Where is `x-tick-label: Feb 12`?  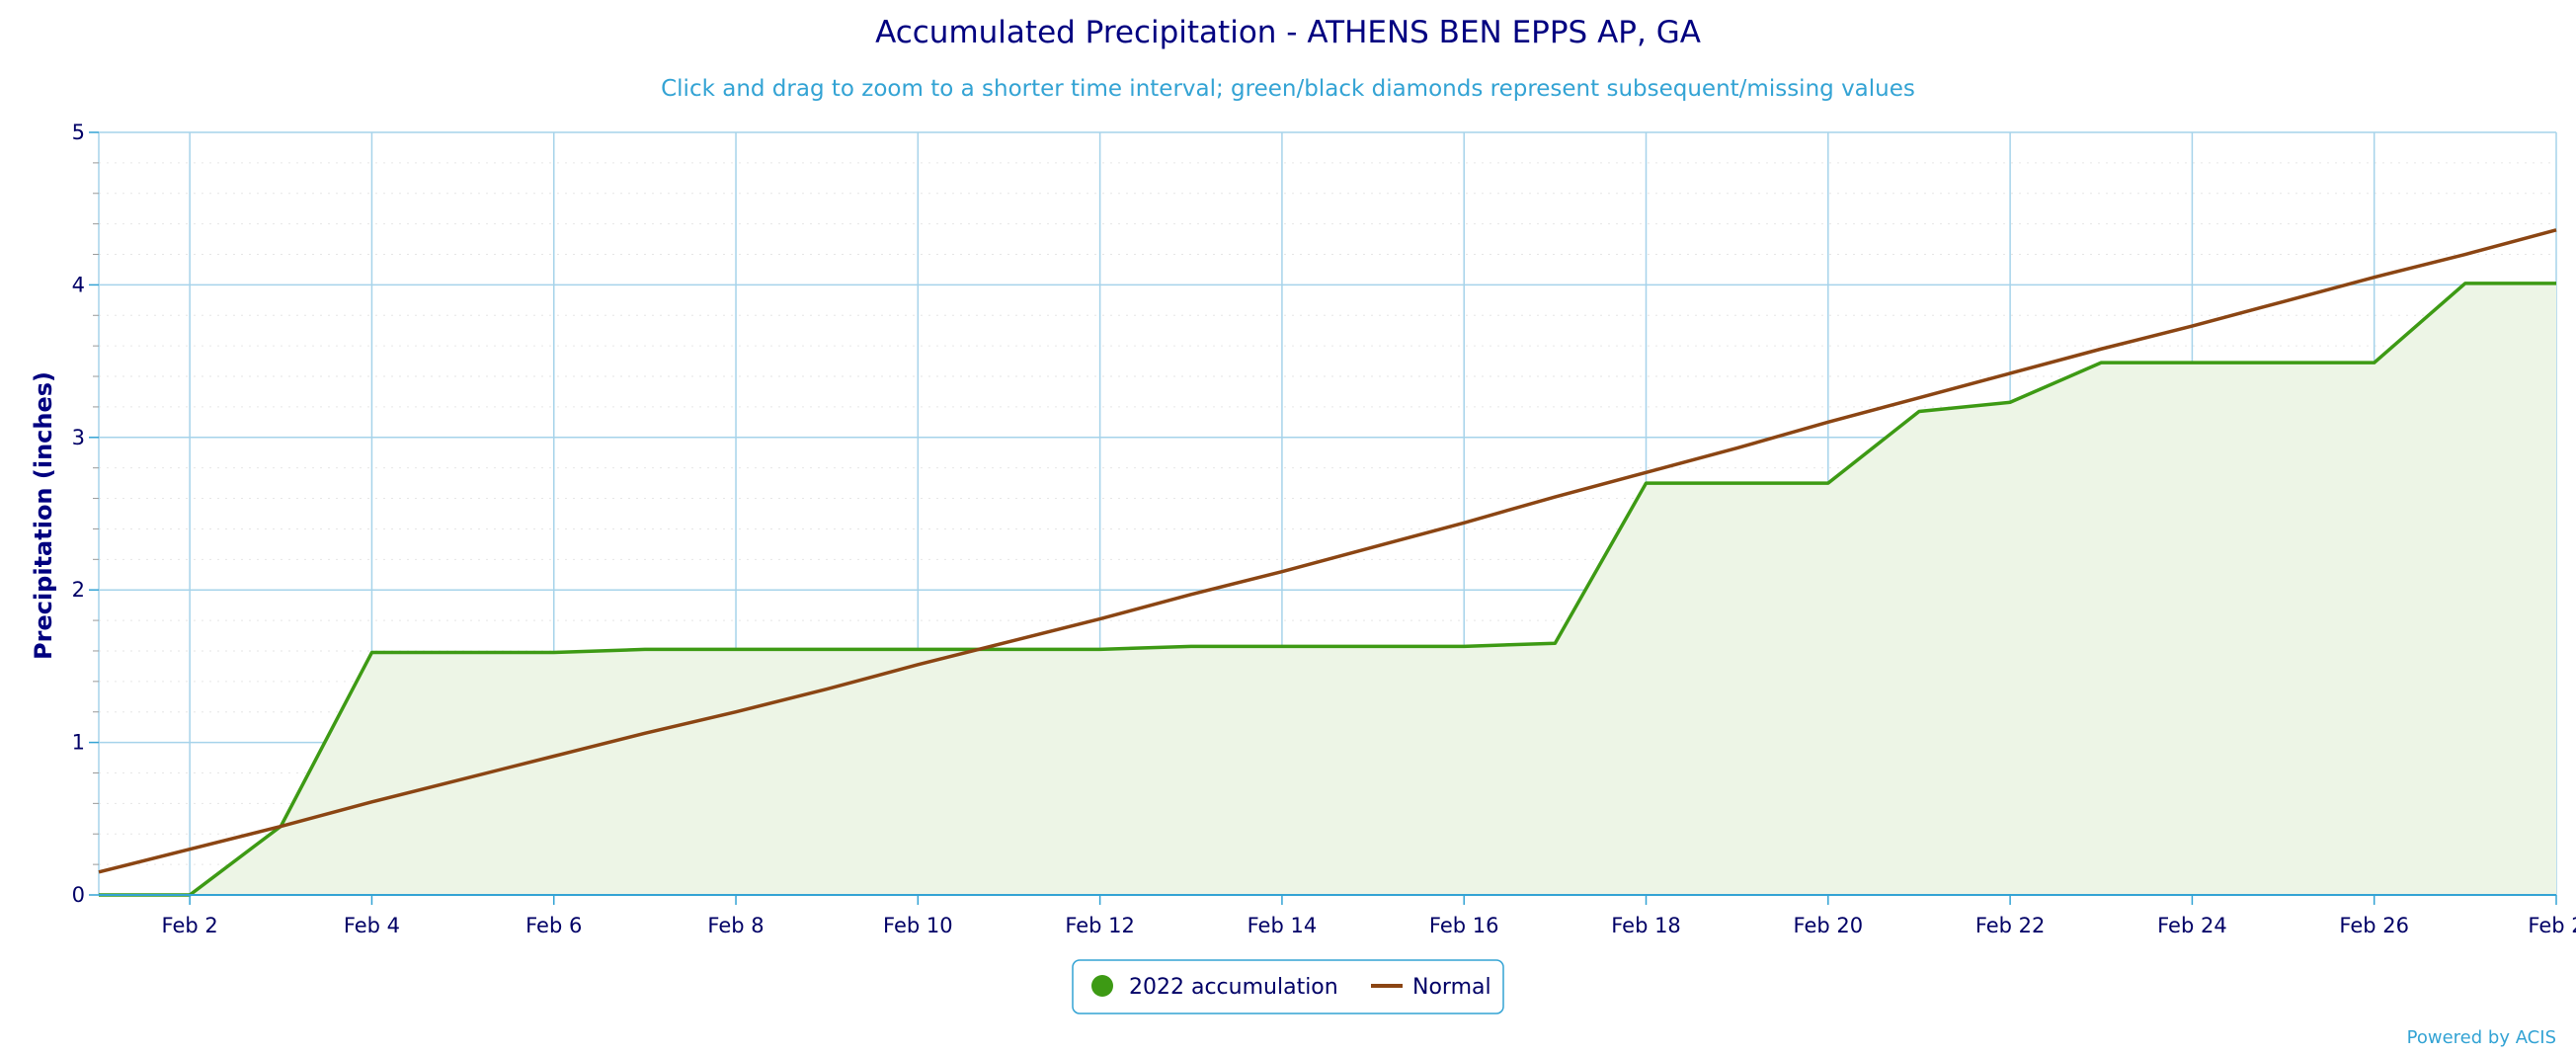 x-tick-label: Feb 12 is located at coordinates (1100, 925).